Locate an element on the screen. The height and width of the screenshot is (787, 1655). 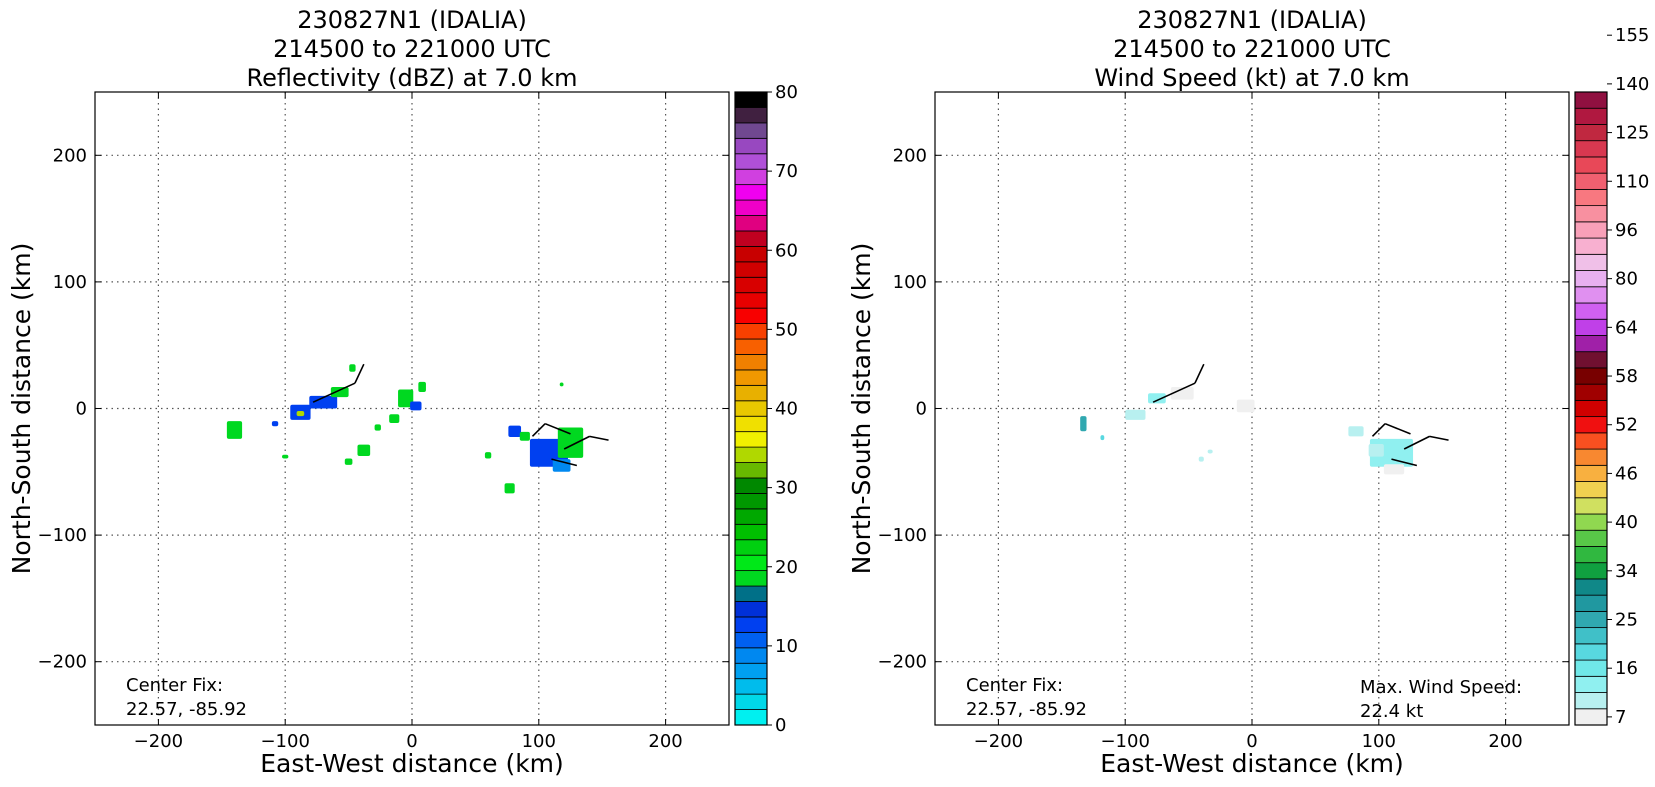
colorbar-tick-label: 96 is located at coordinates (1626, 230).